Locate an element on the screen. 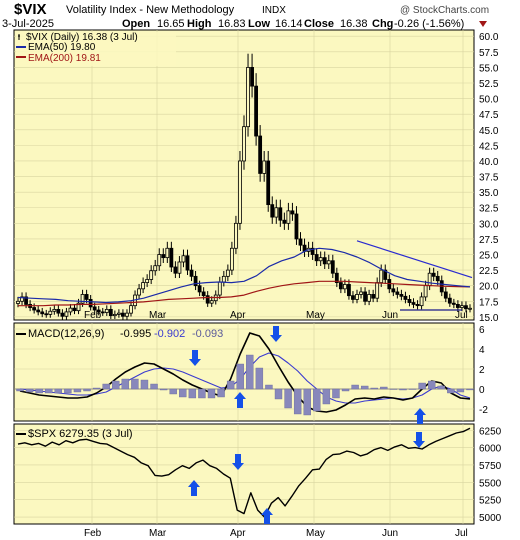  legend-ema200: EMA(200) 19.81 is located at coordinates (64, 58).